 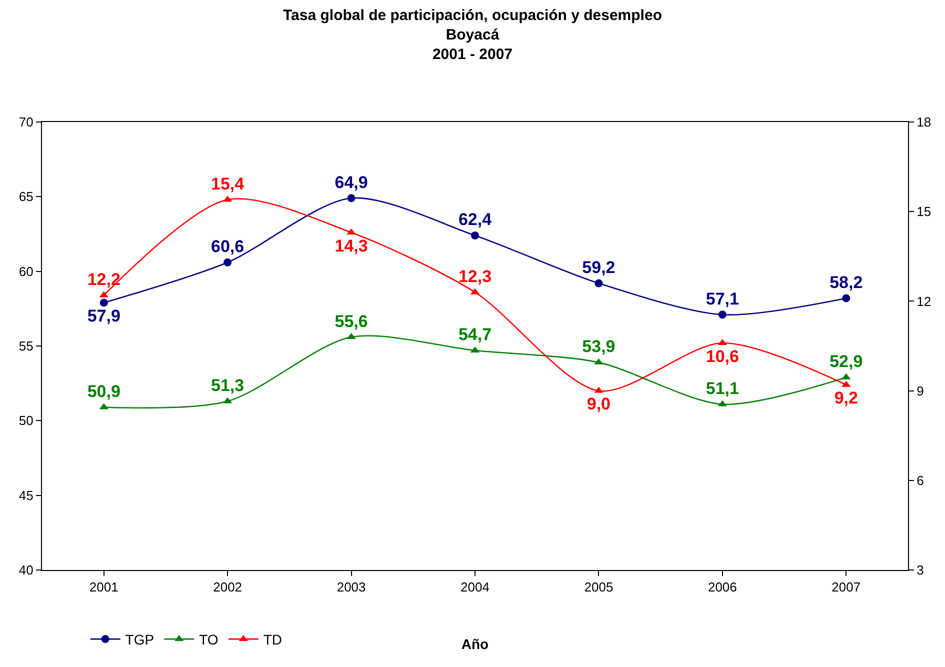 What do you see at coordinates (599, 587) in the screenshot?
I see `x-tick-label: 2005` at bounding box center [599, 587].